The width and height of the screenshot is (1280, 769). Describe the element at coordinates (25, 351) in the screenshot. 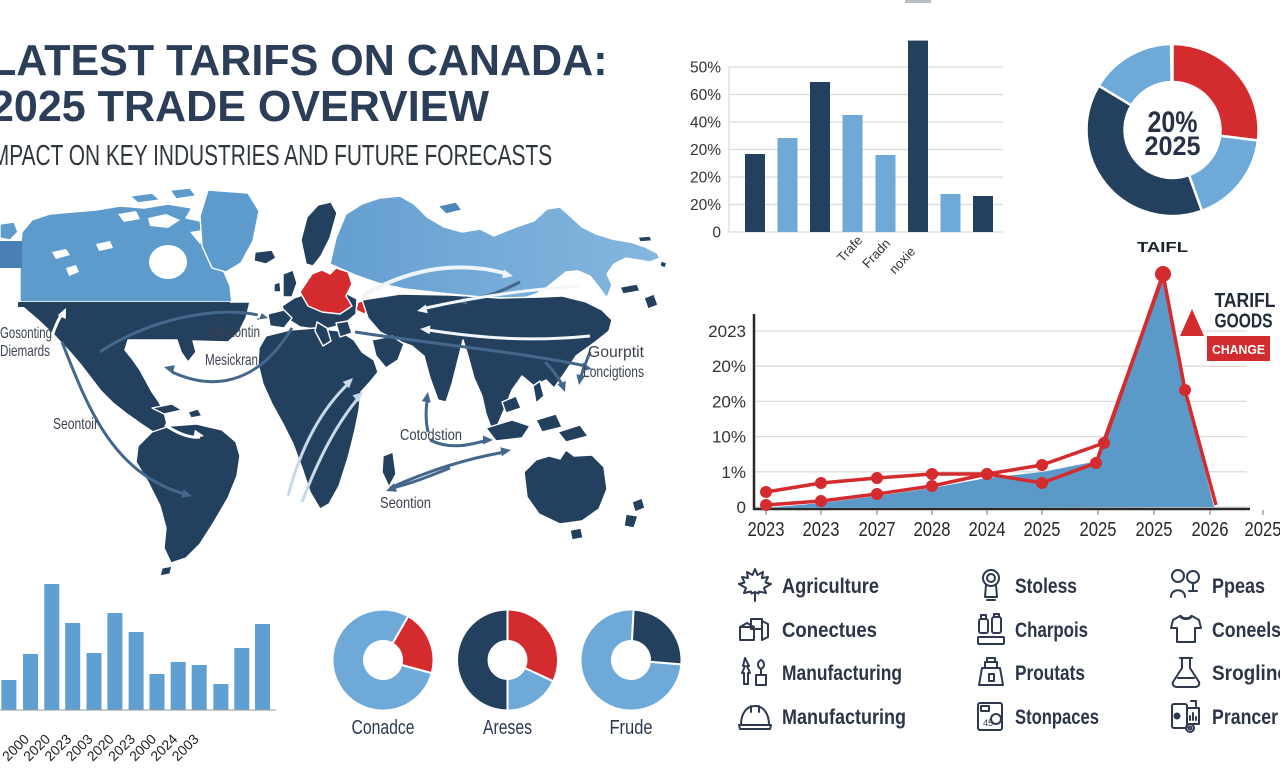

I see `svg-text: Diemards` at that location.